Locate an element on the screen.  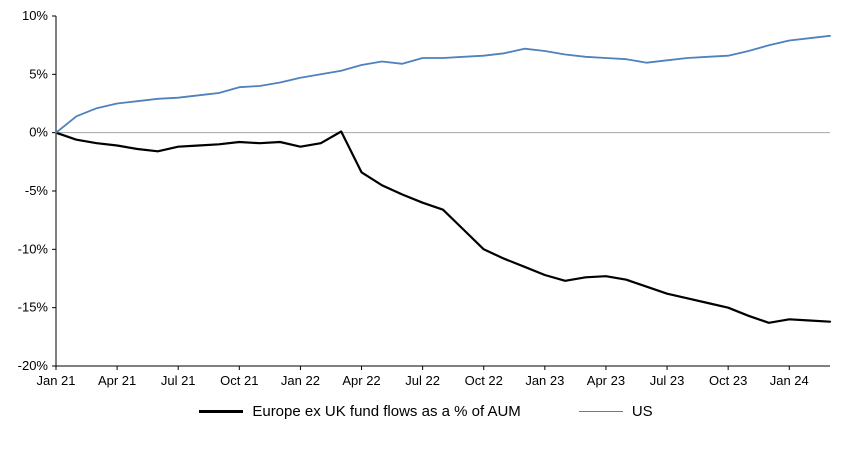
y-axis-label: 5% is located at coordinates (38, 73).